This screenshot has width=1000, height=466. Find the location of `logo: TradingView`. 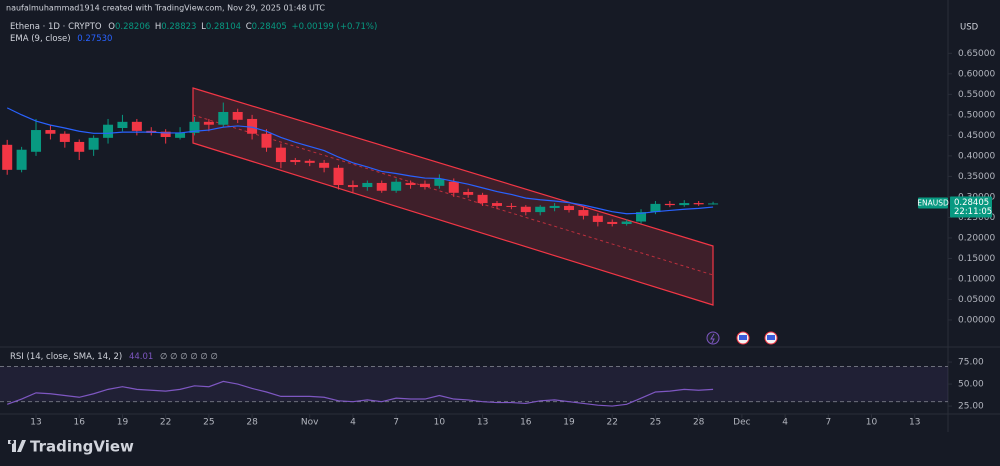

logo: TradingView is located at coordinates (71, 447).